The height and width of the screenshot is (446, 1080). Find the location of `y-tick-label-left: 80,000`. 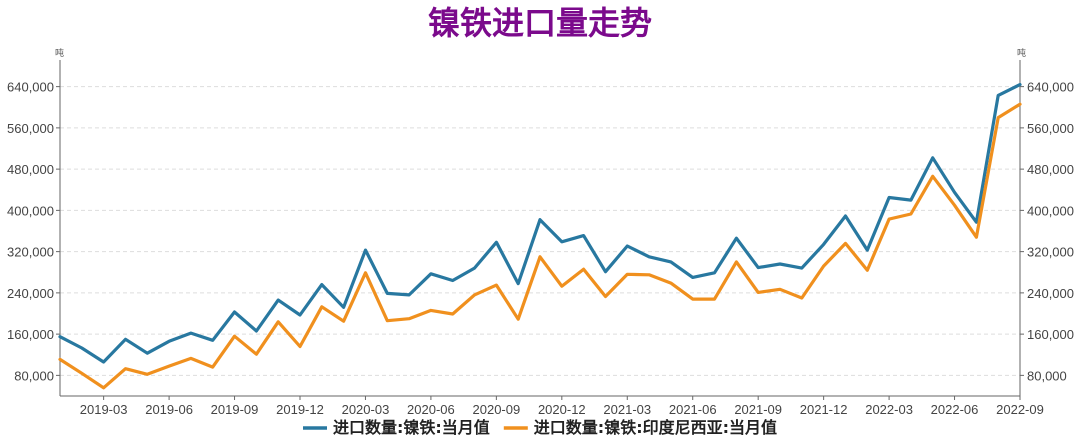

y-tick-label-left: 80,000 is located at coordinates (34, 375).